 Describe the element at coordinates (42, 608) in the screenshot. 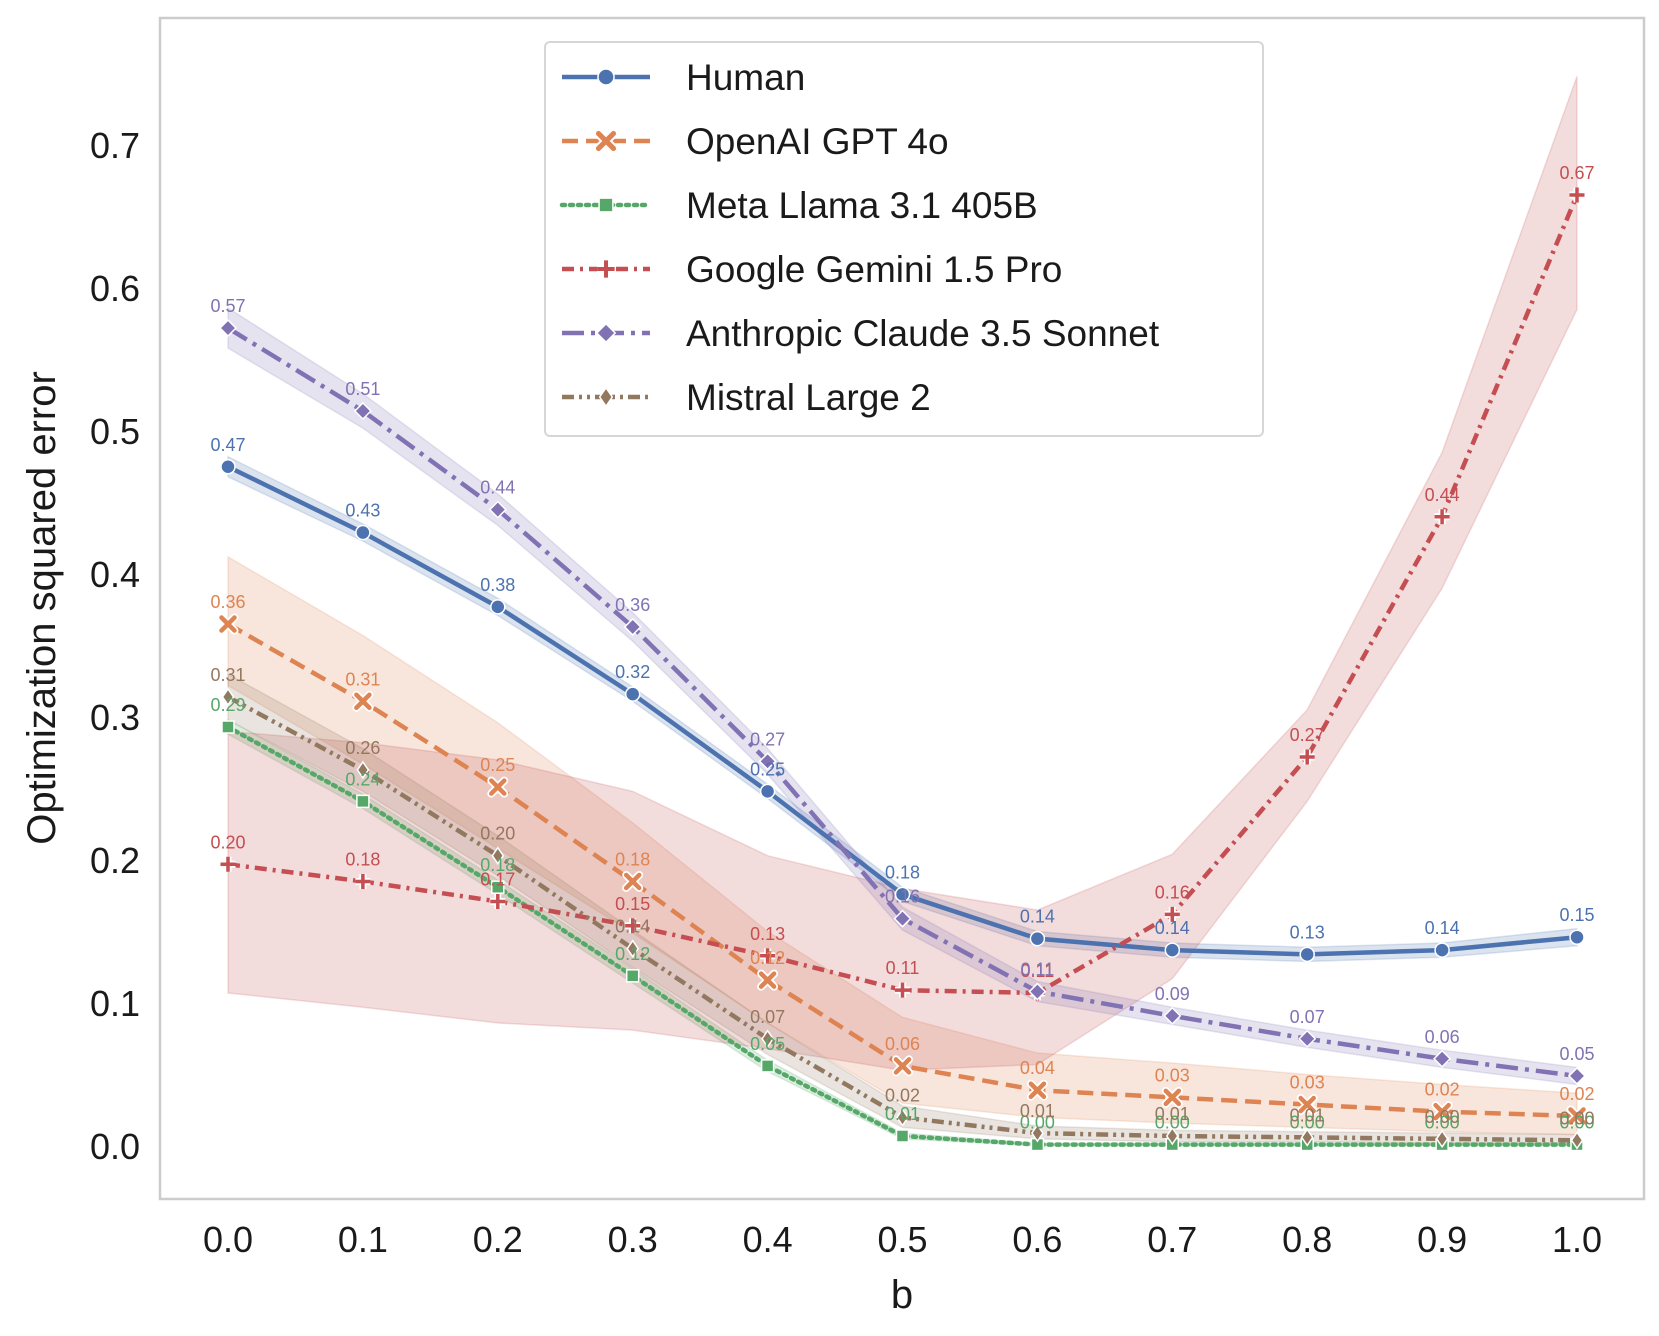

I see `y-axis-title: Optimization squared error` at that location.